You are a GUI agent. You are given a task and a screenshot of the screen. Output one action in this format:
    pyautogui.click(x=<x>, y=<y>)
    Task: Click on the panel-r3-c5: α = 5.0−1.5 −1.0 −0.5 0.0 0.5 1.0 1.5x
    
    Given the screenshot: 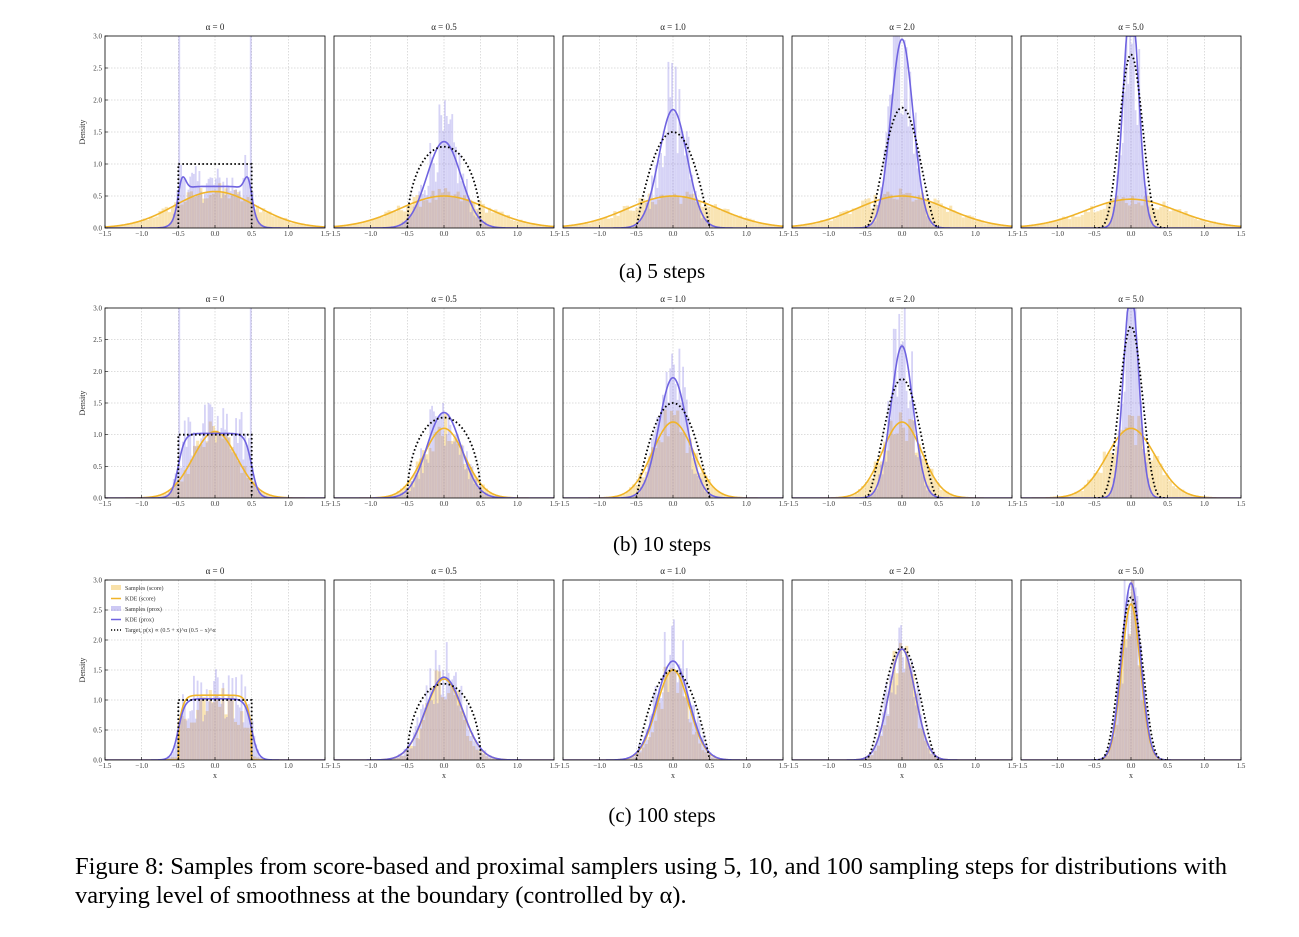 What is the action you would take?
    pyautogui.click(x=1130, y=673)
    